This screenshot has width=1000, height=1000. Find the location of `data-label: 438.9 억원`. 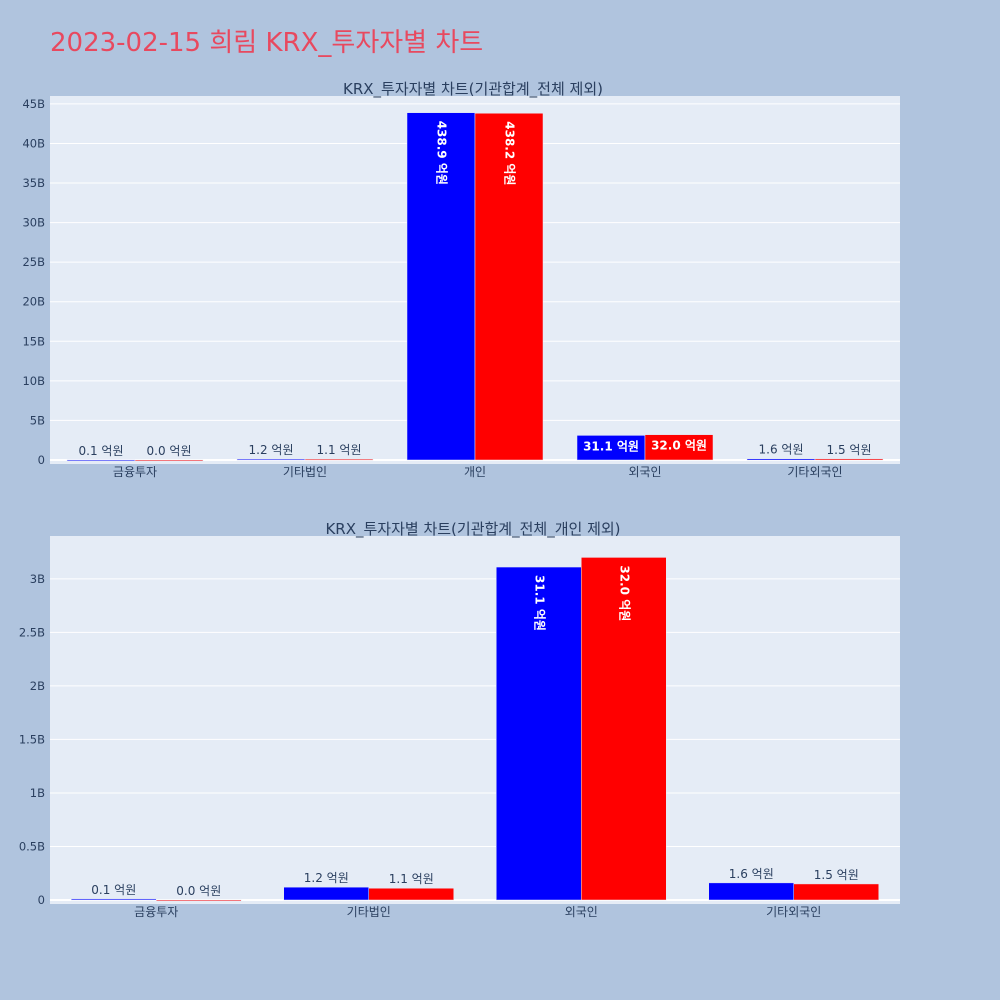

data-label: 438.9 억원 is located at coordinates (442, 153).